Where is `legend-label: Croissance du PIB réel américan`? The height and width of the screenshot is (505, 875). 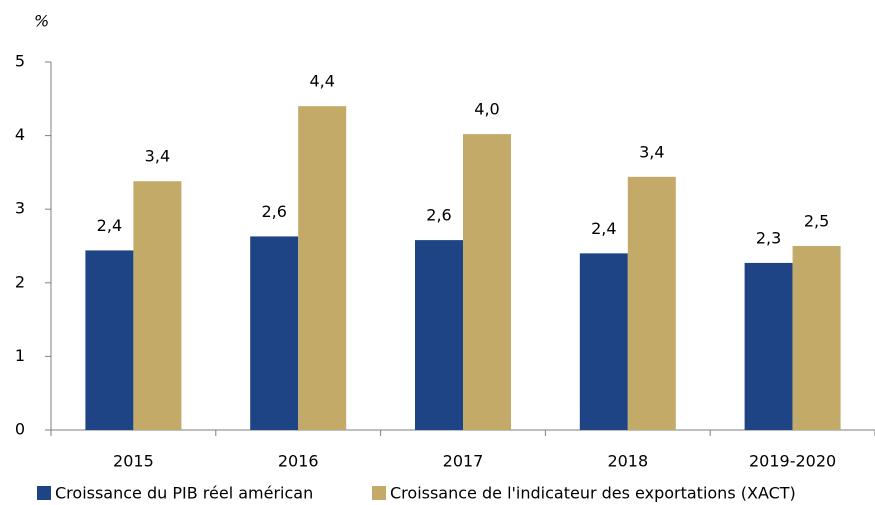
legend-label: Croissance du PIB réel américan is located at coordinates (184, 493).